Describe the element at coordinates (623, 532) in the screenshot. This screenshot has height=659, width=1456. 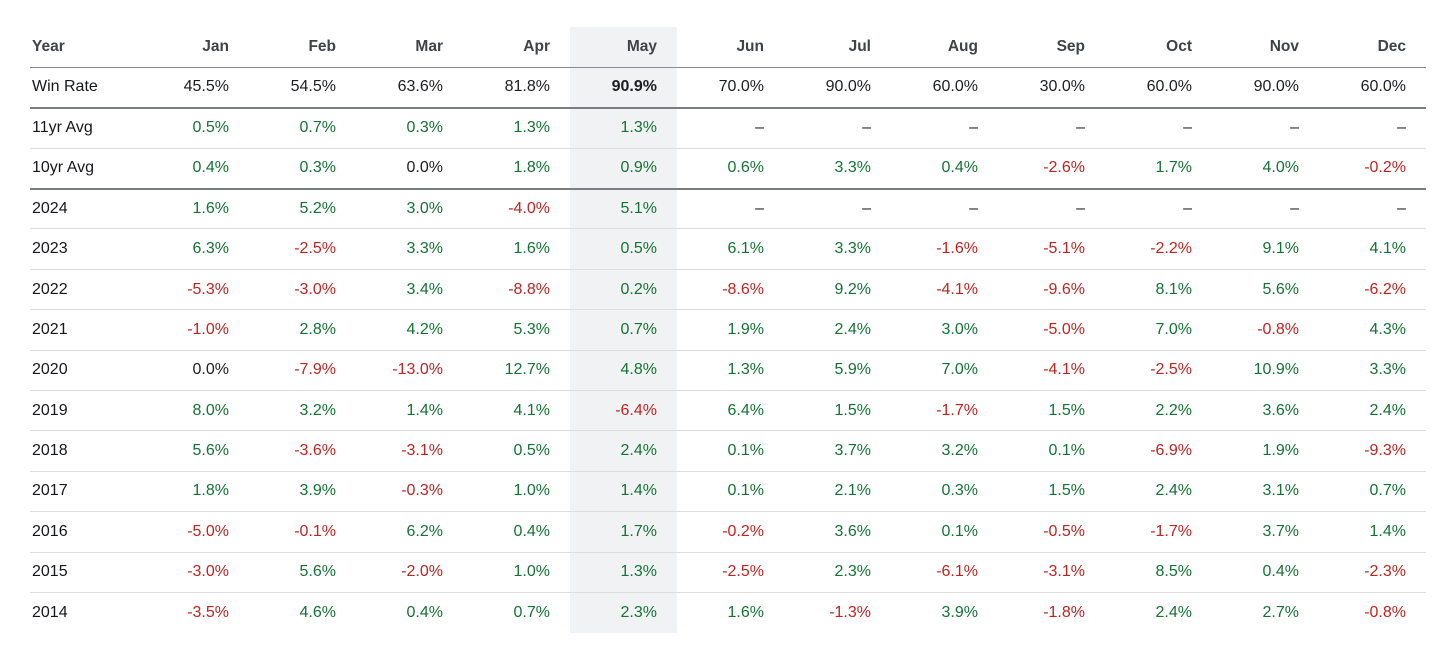
I see `cell-2016-may: 1.7%` at that location.